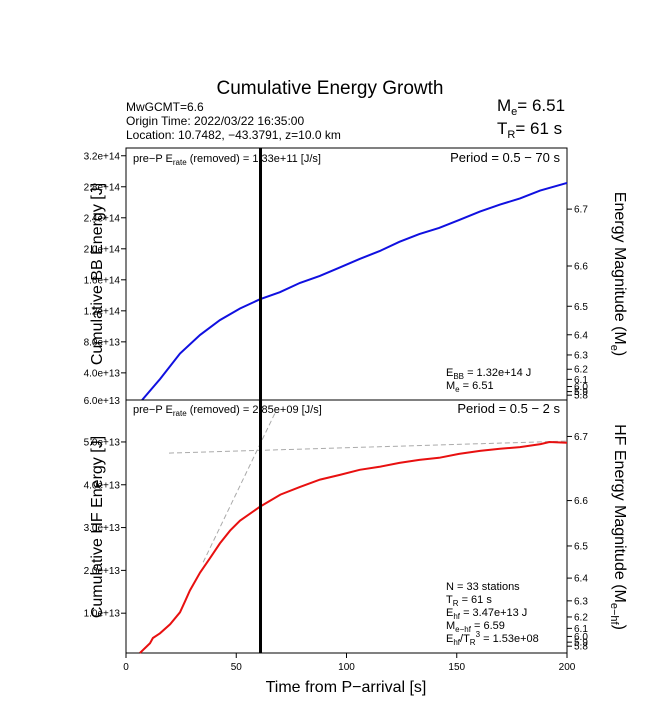 The height and width of the screenshot is (716, 661). I want to click on period: Period = 0.5 − 2 s, so click(508, 408).